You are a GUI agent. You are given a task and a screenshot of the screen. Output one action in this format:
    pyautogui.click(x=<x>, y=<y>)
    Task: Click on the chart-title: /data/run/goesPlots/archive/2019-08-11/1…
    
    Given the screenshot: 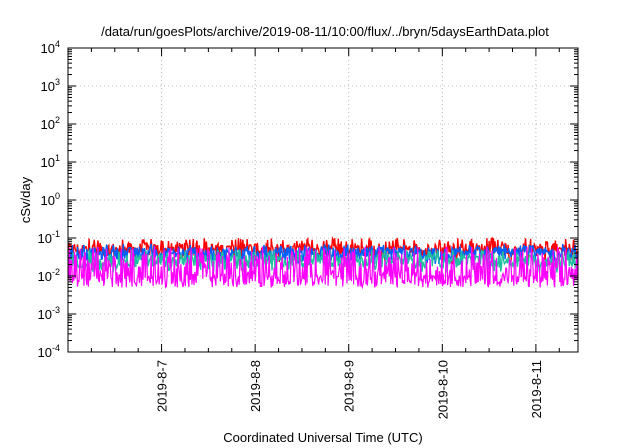 What is the action you would take?
    pyautogui.click(x=325, y=31)
    